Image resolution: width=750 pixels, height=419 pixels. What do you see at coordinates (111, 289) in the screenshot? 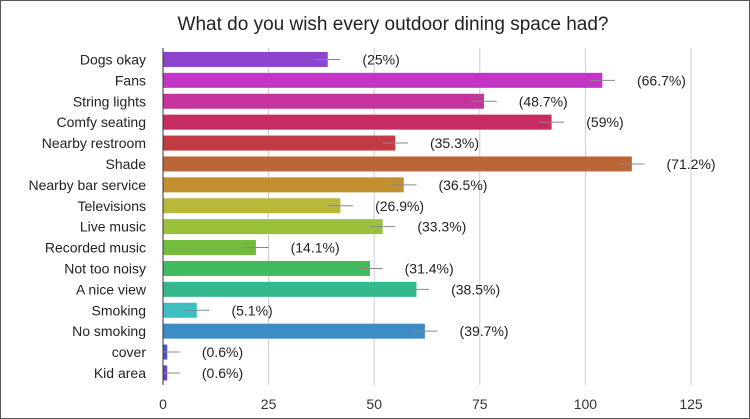
I see `category-label: A nice view` at bounding box center [111, 289].